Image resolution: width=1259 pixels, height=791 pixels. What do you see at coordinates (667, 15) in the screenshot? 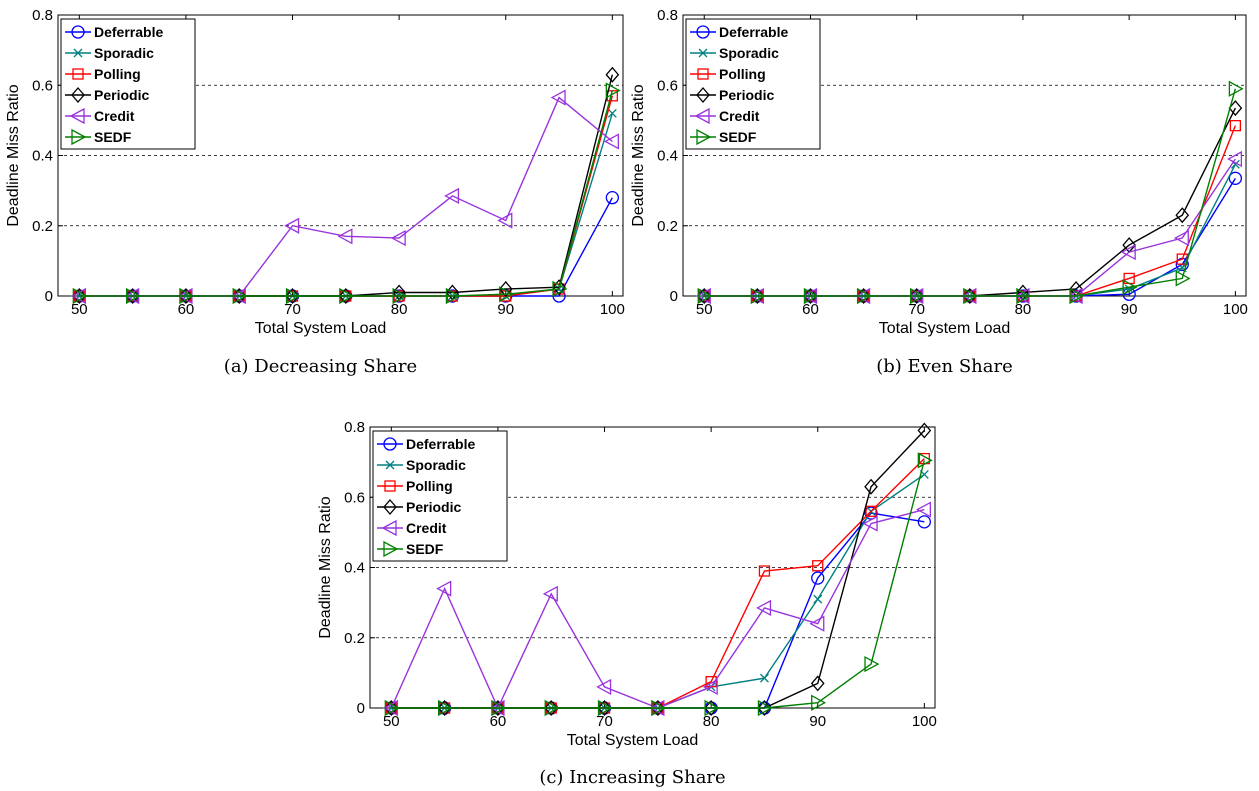
I see `y-tick-label: 0.8` at bounding box center [667, 15].